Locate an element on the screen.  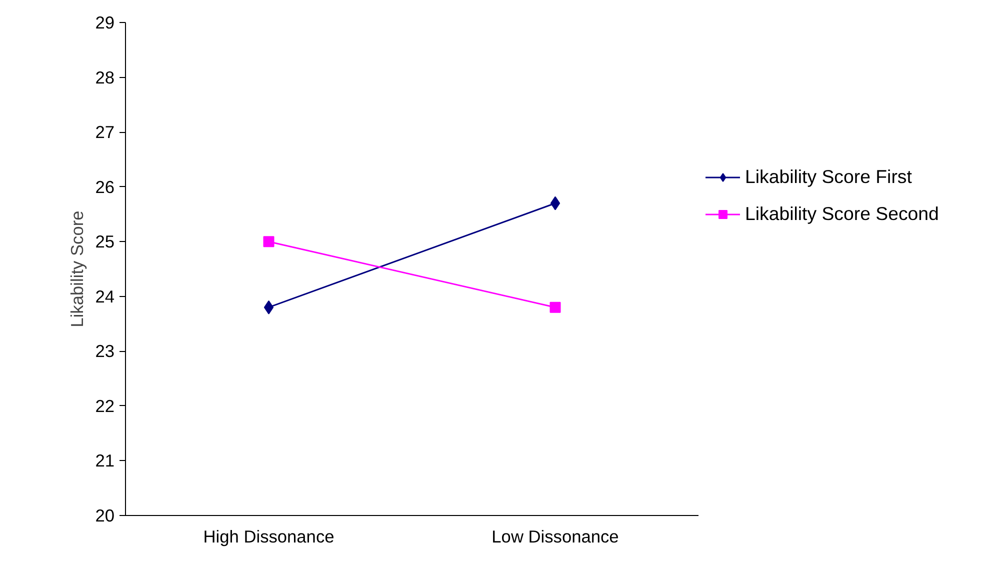
y-tick-label: 23 is located at coordinates (105, 351).